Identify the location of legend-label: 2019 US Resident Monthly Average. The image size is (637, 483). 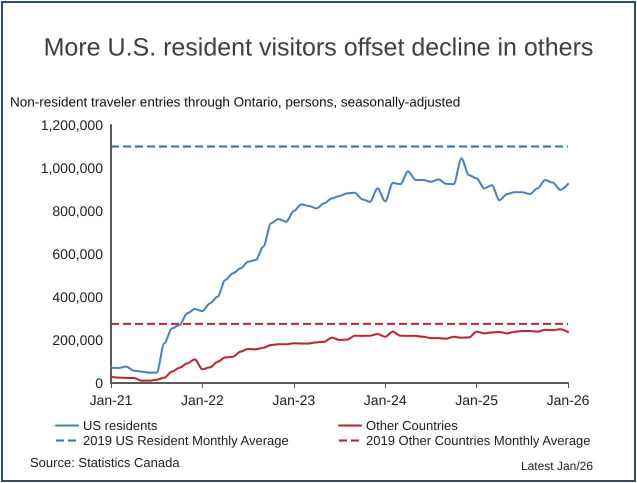
(186, 440).